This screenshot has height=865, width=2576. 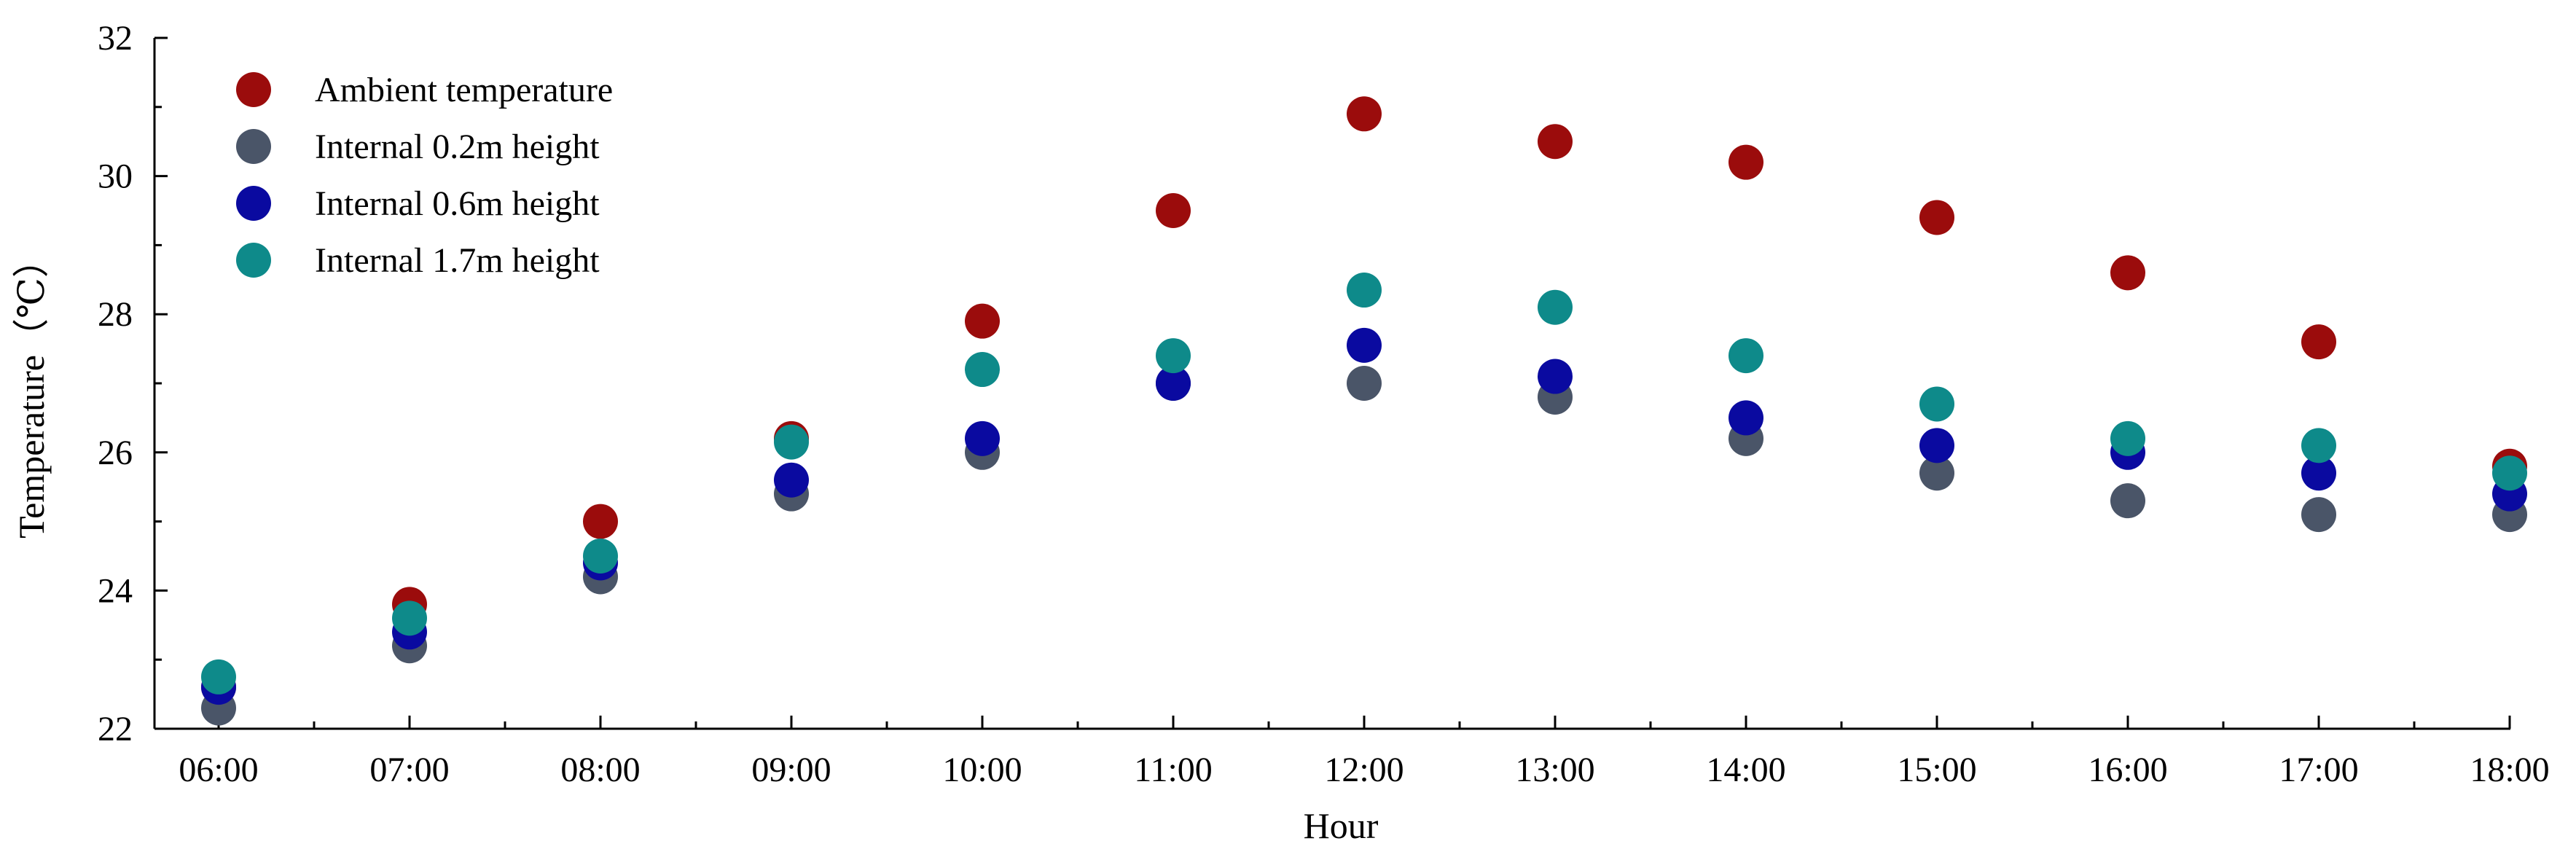 What do you see at coordinates (218, 770) in the screenshot?
I see `x-tick-label: 06:00` at bounding box center [218, 770].